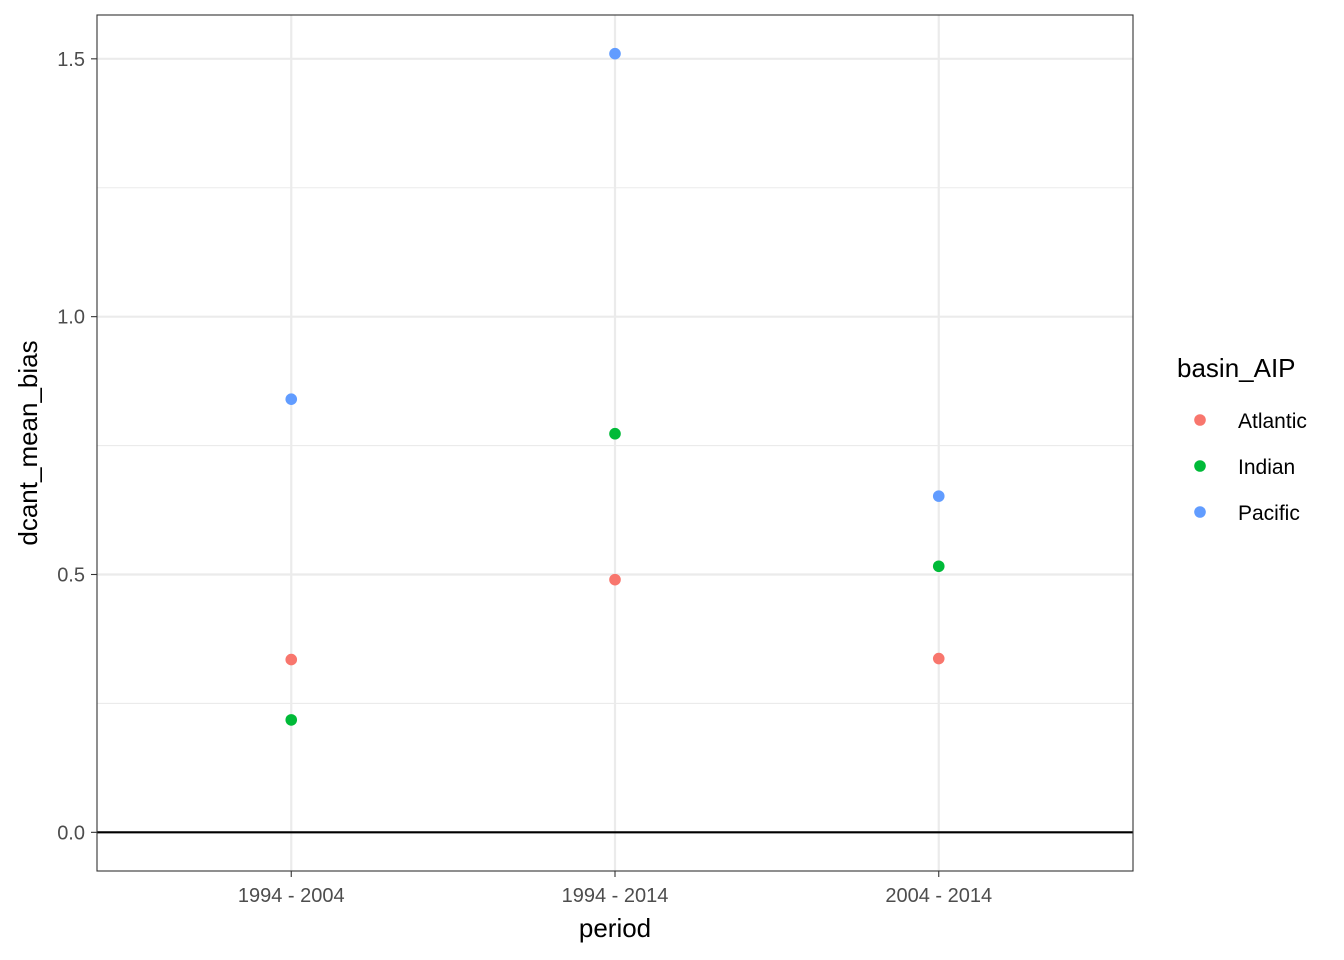 This screenshot has width=1344, height=960. Describe the element at coordinates (291, 896) in the screenshot. I see `x-tick-label: 1994 - 2004` at that location.